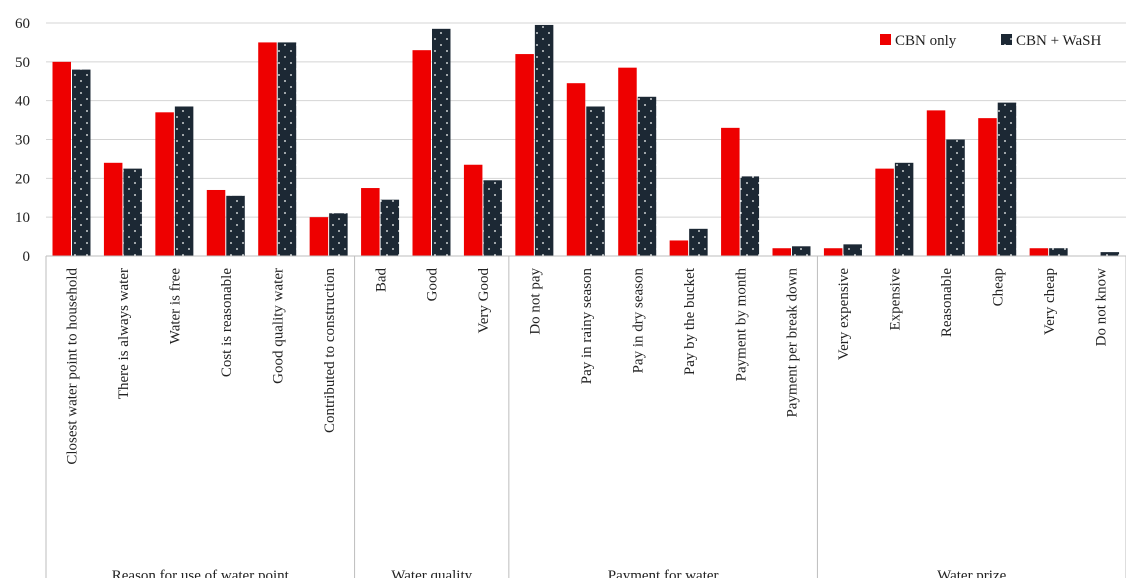 This screenshot has height=578, width=1126. Describe the element at coordinates (22, 218) in the screenshot. I see `y-tick-label: 10` at that location.